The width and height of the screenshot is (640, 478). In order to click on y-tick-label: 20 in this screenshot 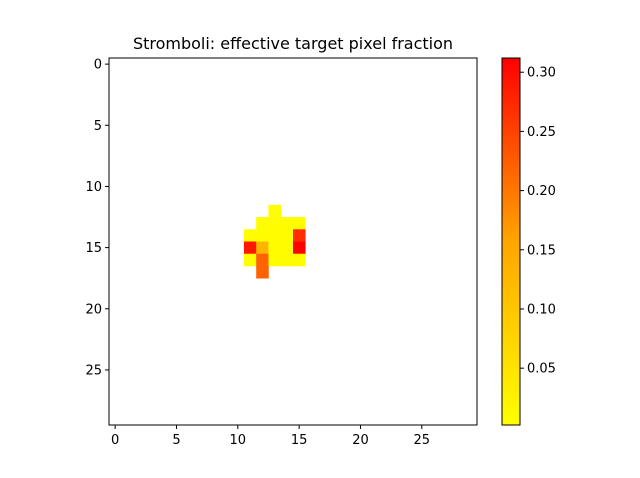, I will do `click(93, 309)`.